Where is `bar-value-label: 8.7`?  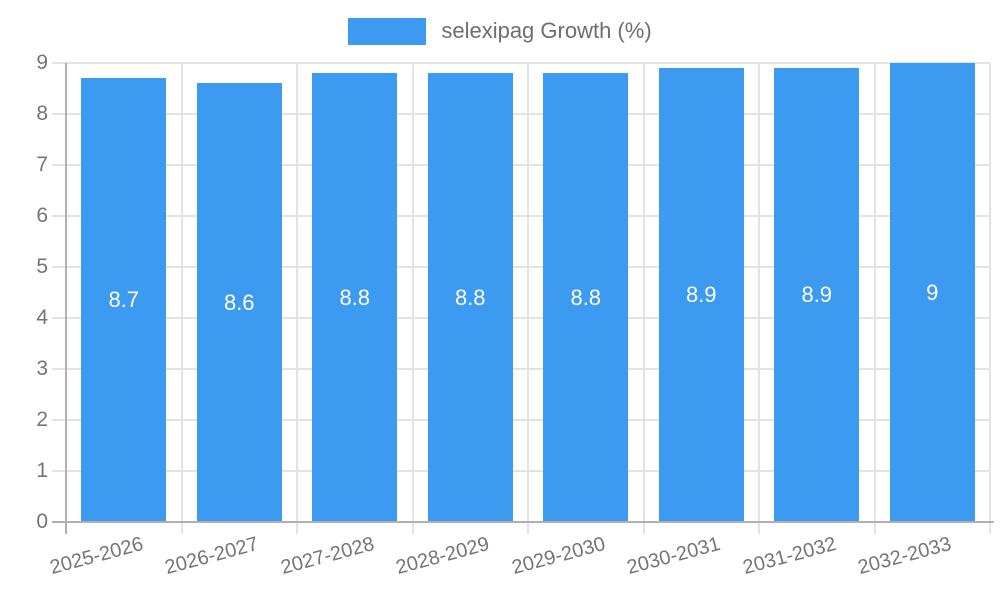 bar-value-label: 8.7 is located at coordinates (124, 300).